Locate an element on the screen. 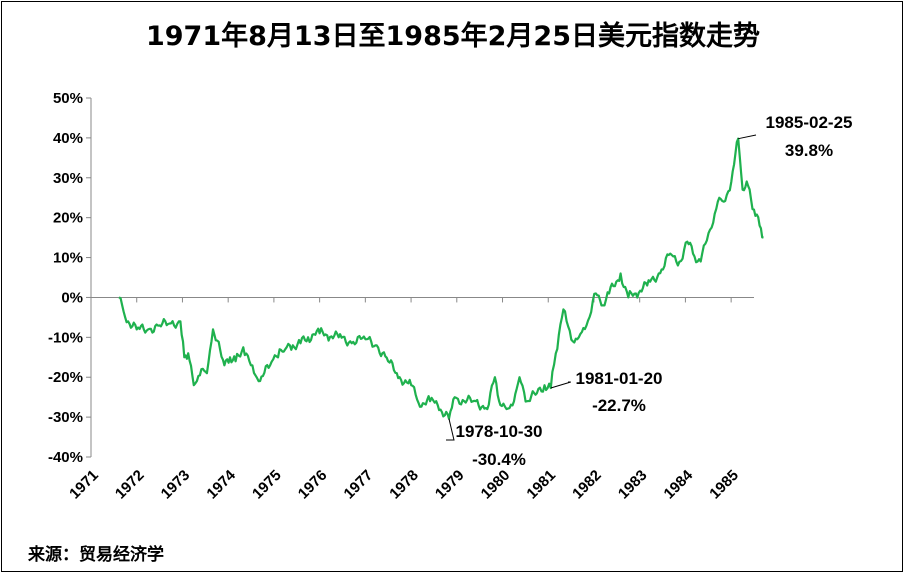 This screenshot has width=906, height=575. x-tick-label: 1982 is located at coordinates (587, 485).